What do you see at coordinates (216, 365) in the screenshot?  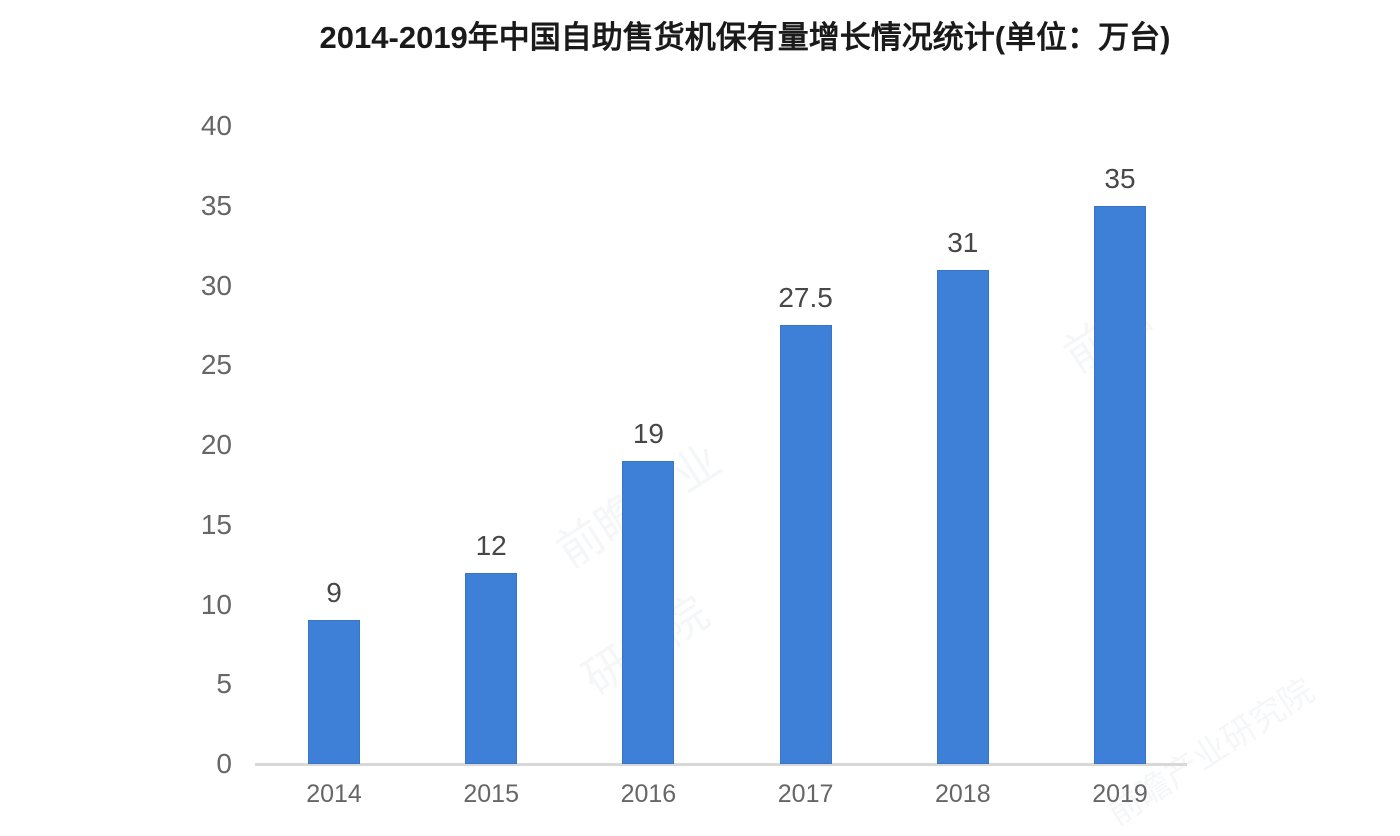 I see `y-tick-label: 25` at bounding box center [216, 365].